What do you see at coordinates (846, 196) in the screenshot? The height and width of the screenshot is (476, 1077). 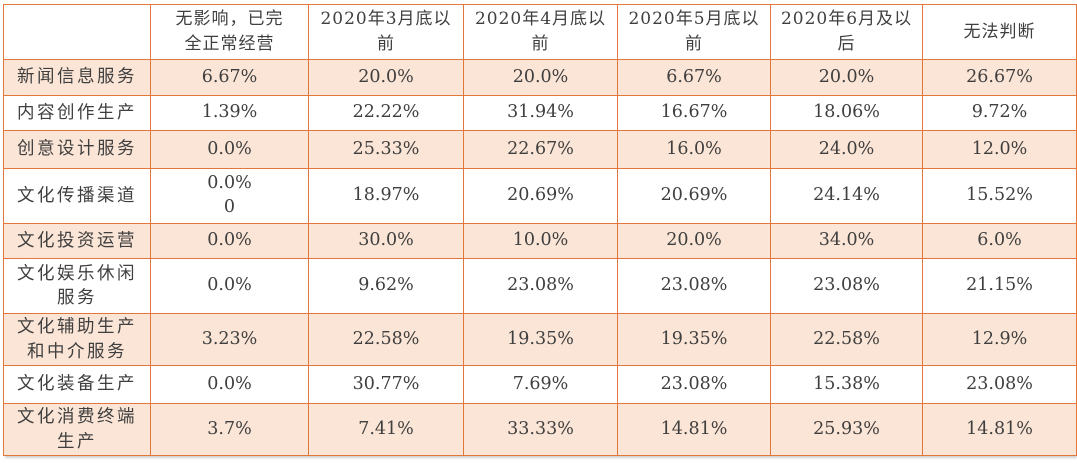 I see `data-cell: 24.14%` at bounding box center [846, 196].